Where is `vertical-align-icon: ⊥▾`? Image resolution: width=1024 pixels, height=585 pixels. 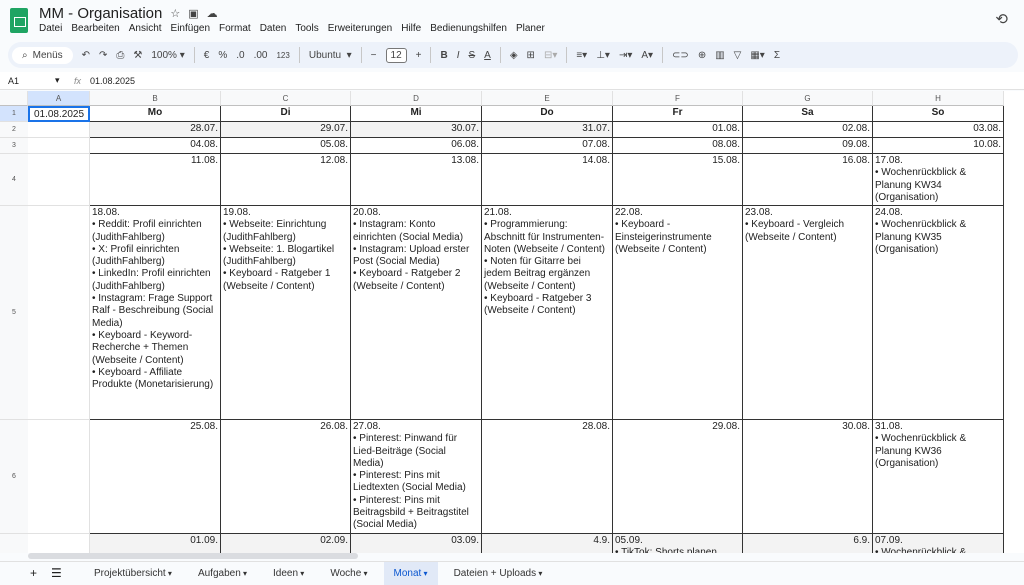
vertical-align-icon: ⊥▾ is located at coordinates (603, 55).